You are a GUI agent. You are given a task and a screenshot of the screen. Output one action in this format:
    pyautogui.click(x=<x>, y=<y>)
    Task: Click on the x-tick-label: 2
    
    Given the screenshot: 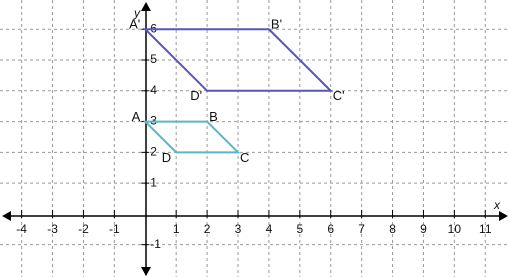 What is the action you would take?
    pyautogui.click(x=207, y=229)
    